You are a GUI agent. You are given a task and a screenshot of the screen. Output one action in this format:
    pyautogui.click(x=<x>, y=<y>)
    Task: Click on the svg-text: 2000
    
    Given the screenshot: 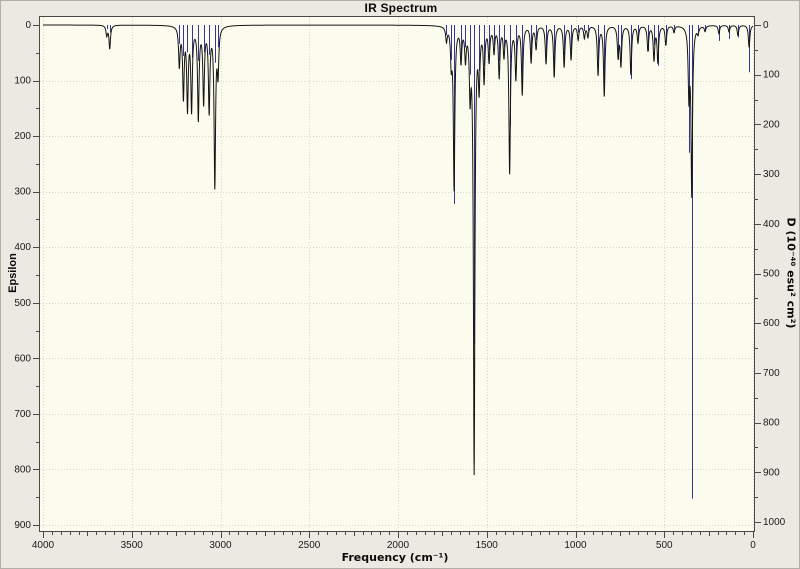 What is the action you would take?
    pyautogui.click(x=398, y=545)
    